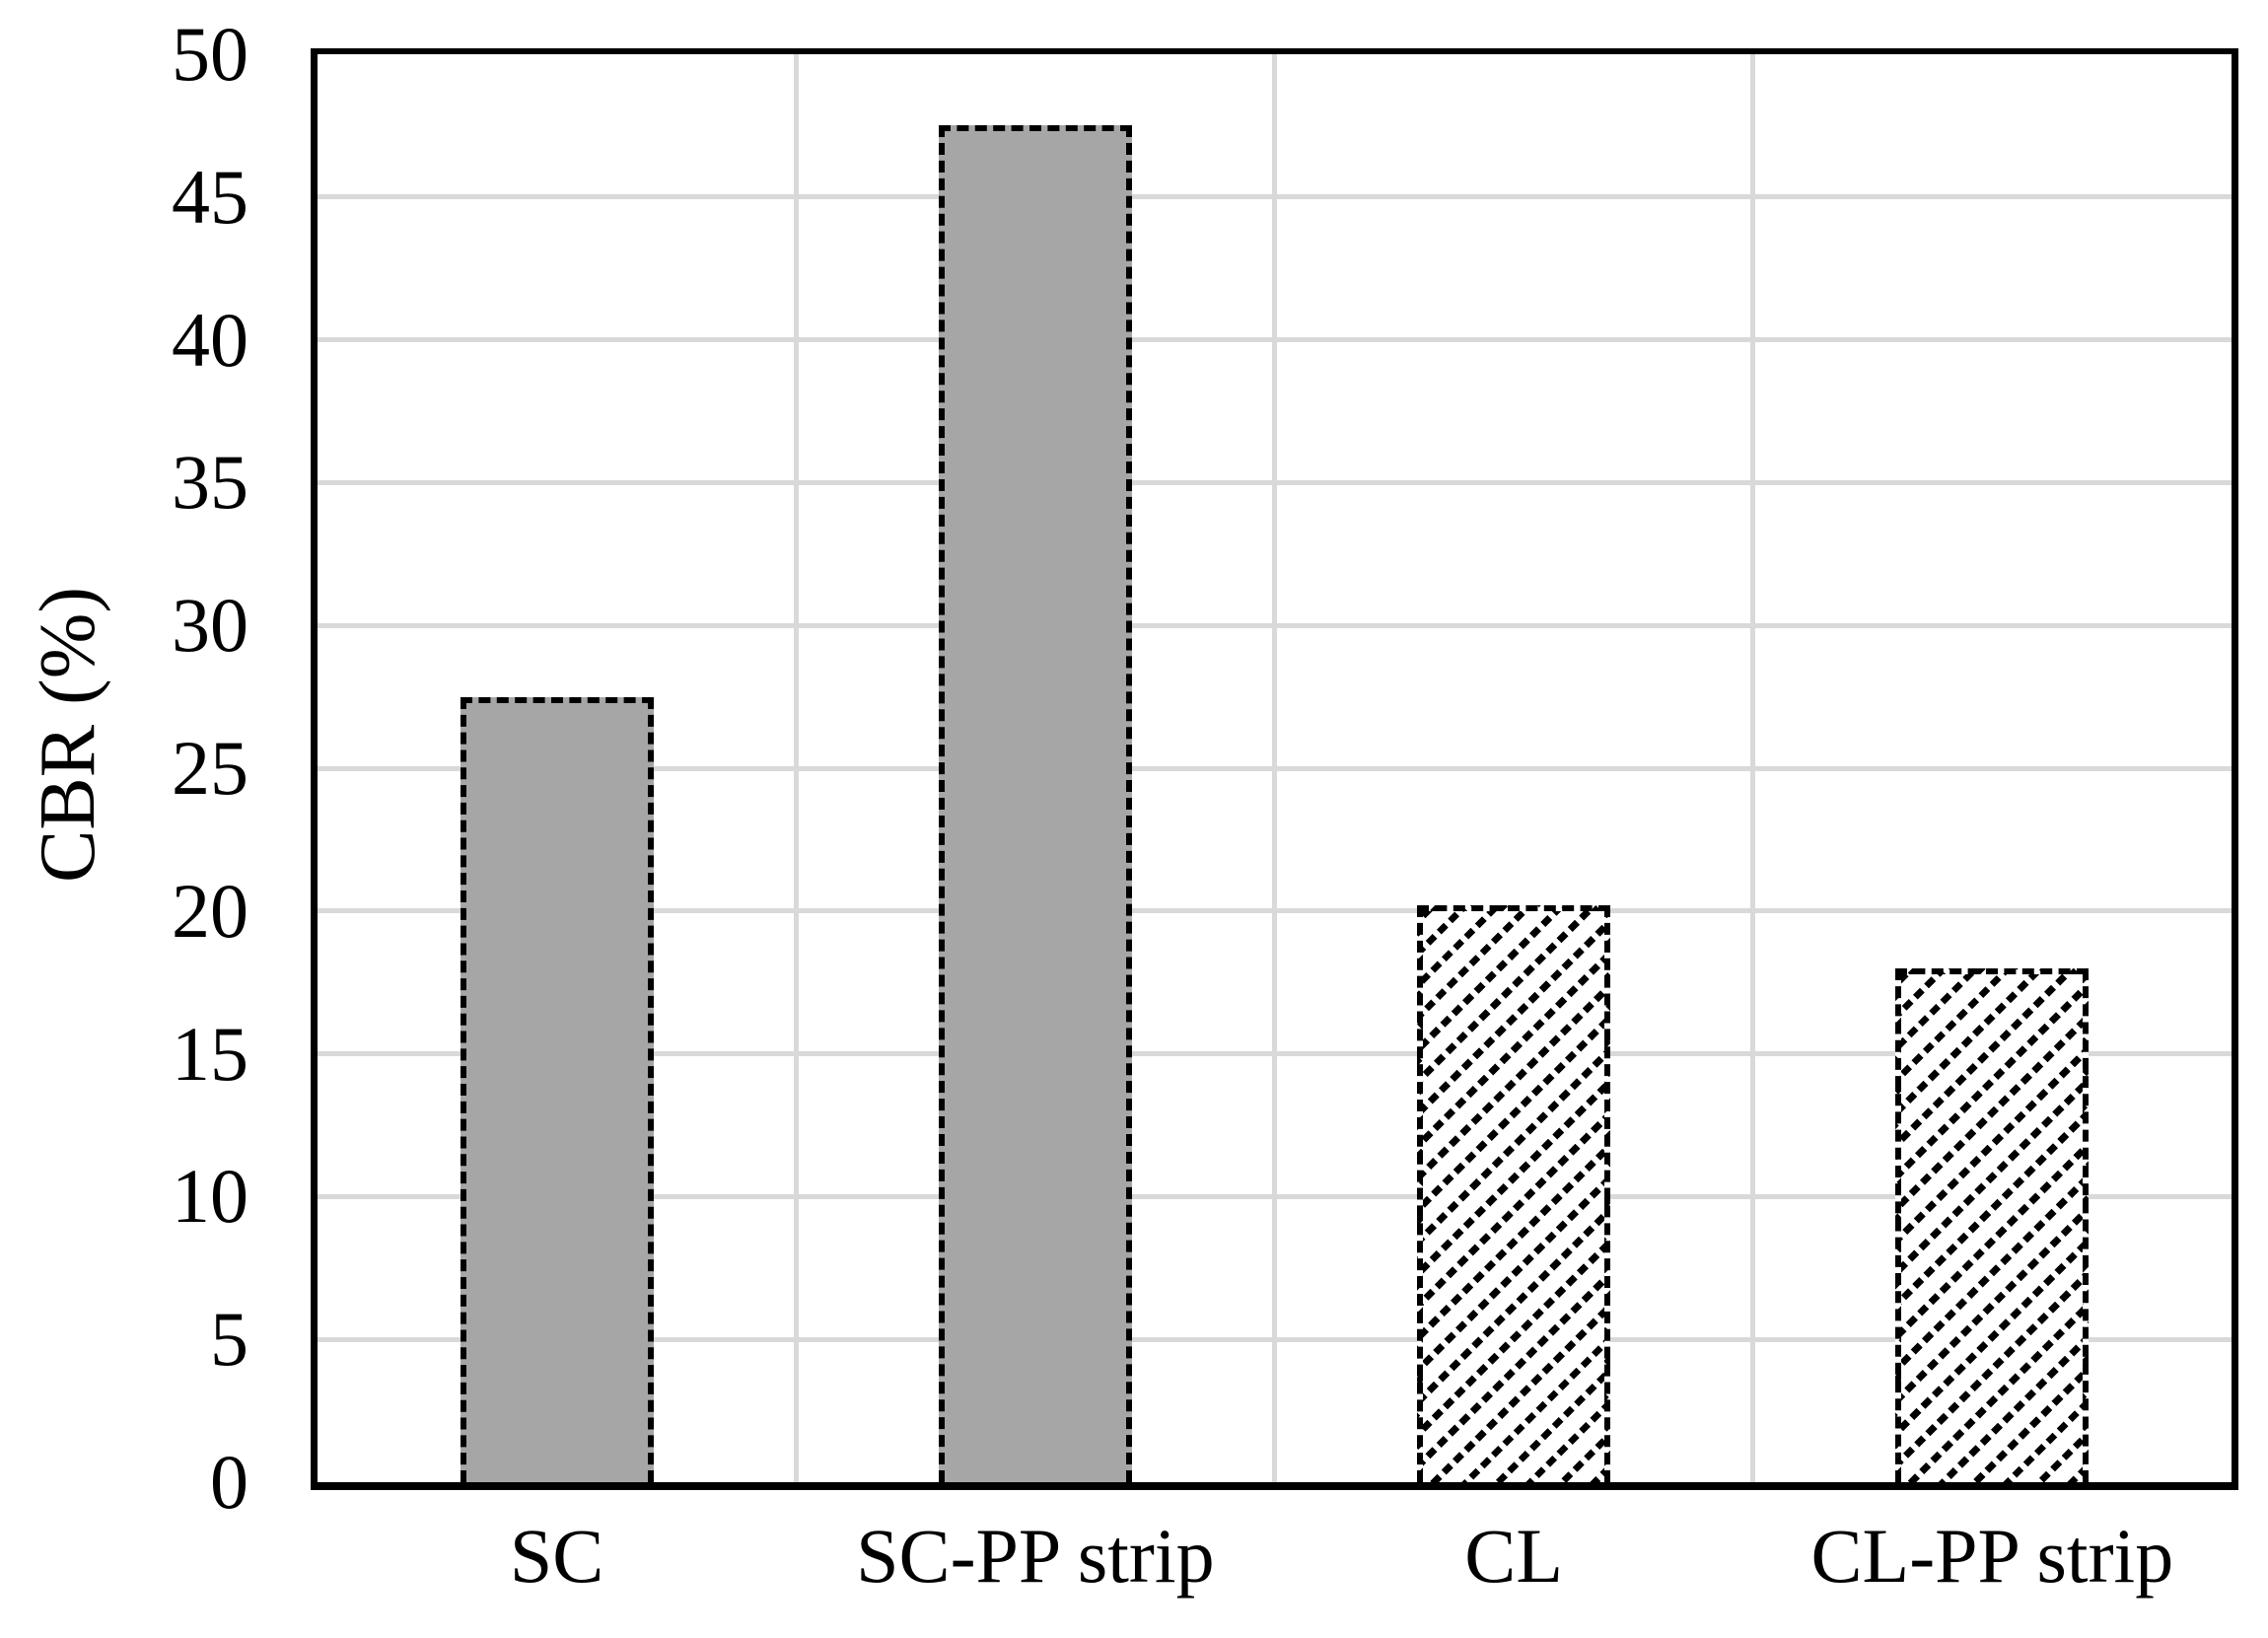  I want to click on x-category-label: CL-PP strip, so click(1992, 1556).